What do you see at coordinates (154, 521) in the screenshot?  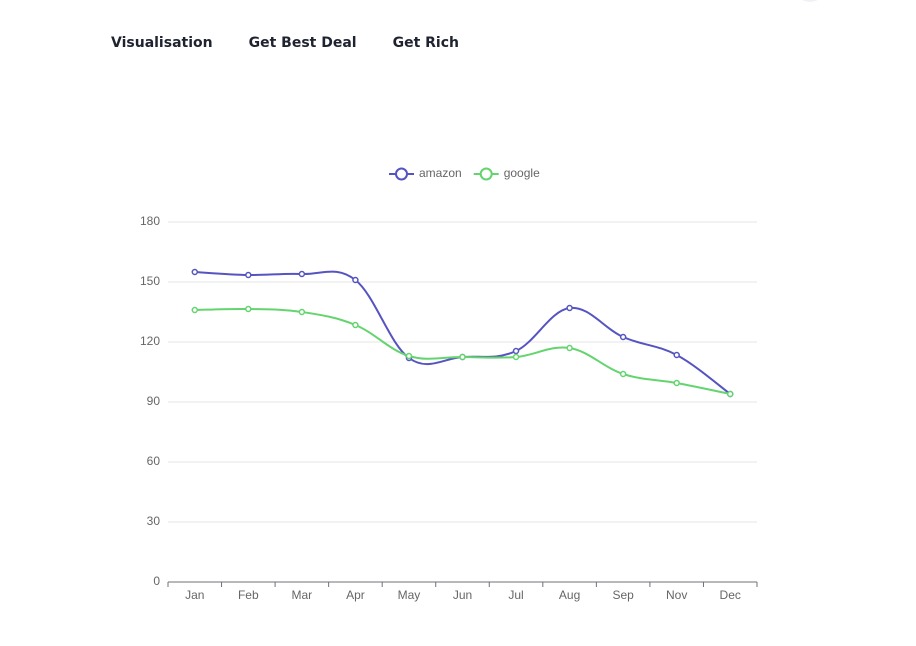 I see `y-tick-label: 30` at bounding box center [154, 521].